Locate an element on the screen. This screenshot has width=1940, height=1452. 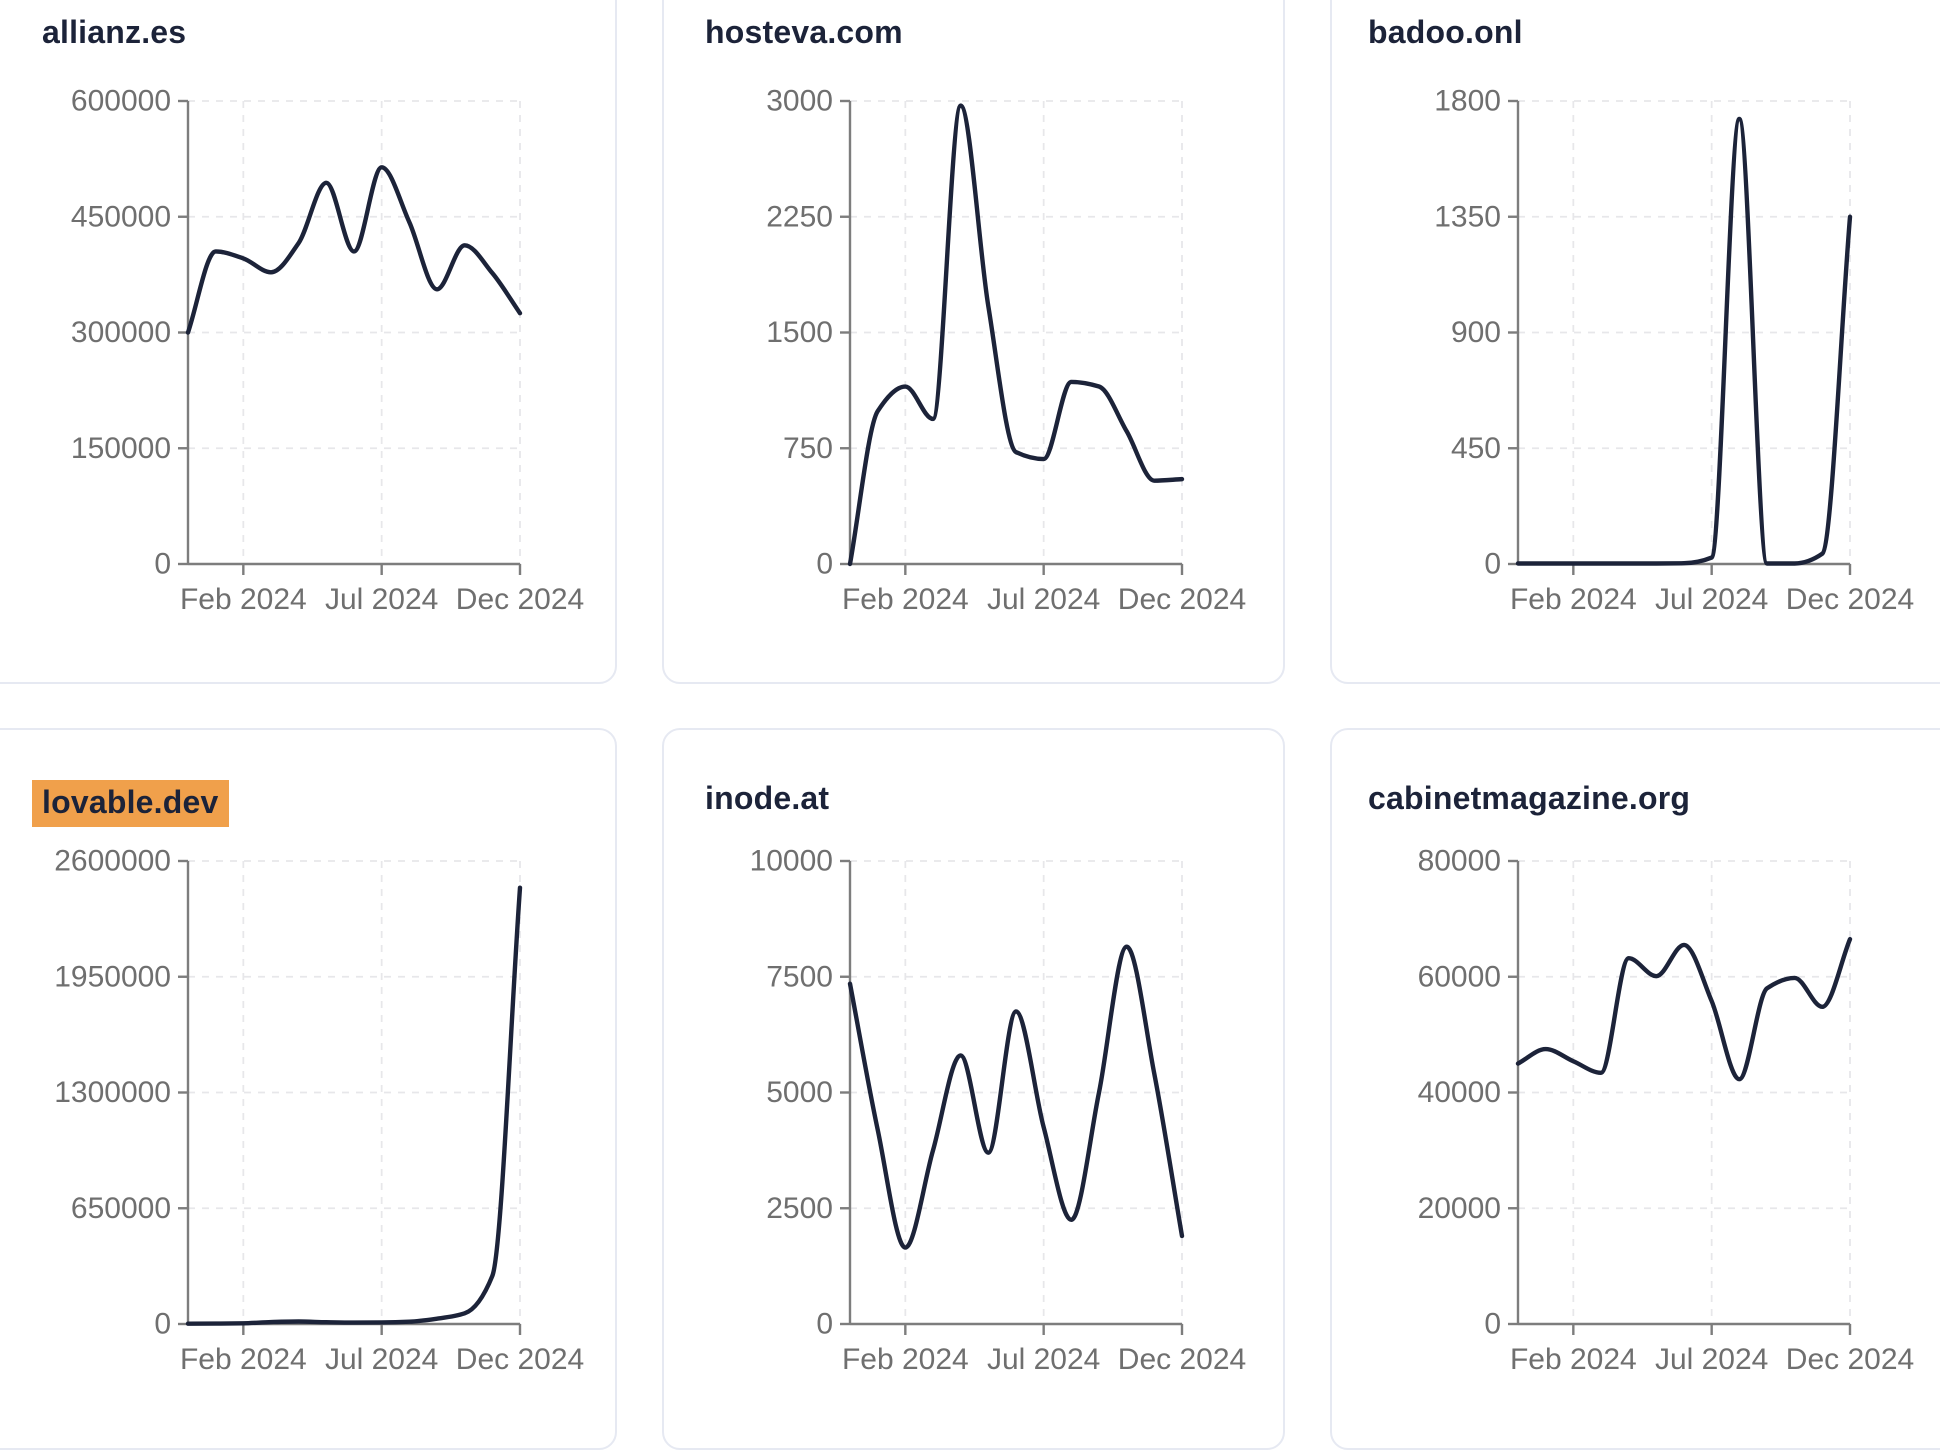
line-chart-badoo-onl: 0 450 900 1350 1800 Feb 2024 Jul 2024 Dec 2024 is located at coordinates (1674, 351).